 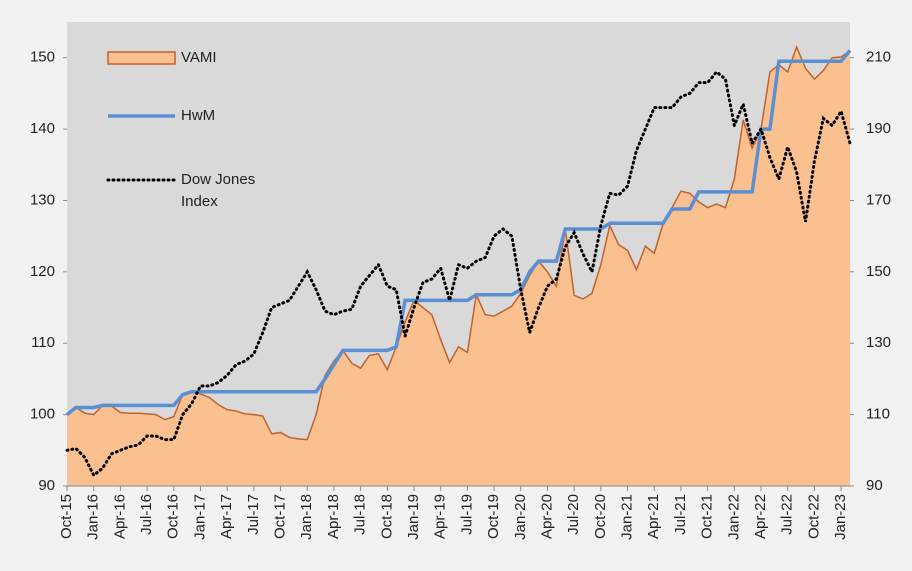 I want to click on x-tick-label: Apr-22, so click(x=760, y=516).